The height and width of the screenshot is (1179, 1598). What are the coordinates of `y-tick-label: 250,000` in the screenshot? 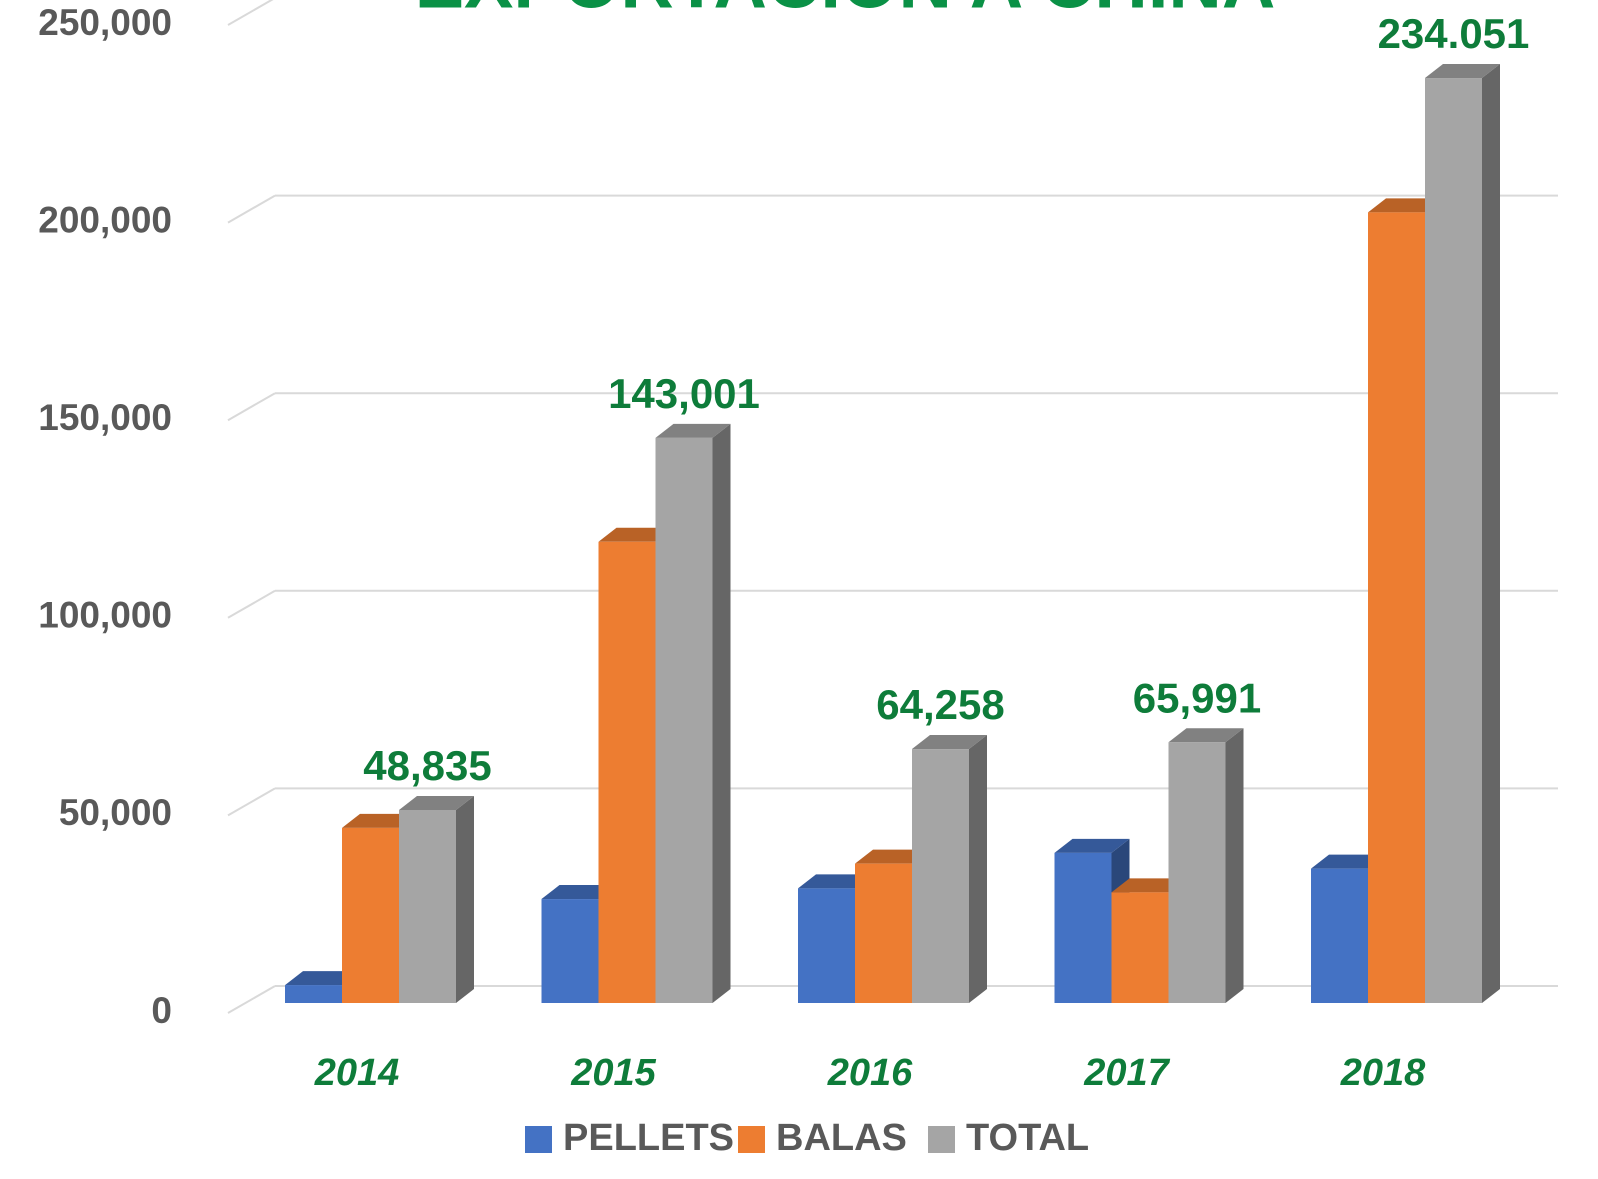 It's located at (105, 22).